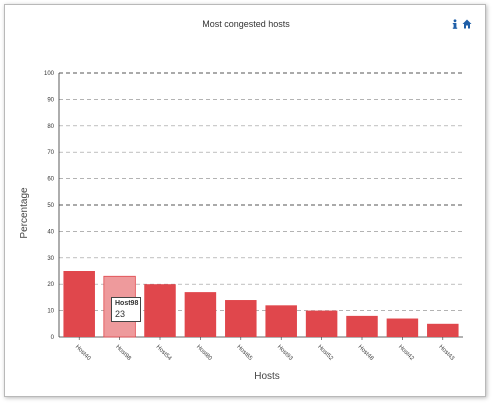  What do you see at coordinates (285, 353) in the screenshot?
I see `x-tick-label: Host93` at bounding box center [285, 353].